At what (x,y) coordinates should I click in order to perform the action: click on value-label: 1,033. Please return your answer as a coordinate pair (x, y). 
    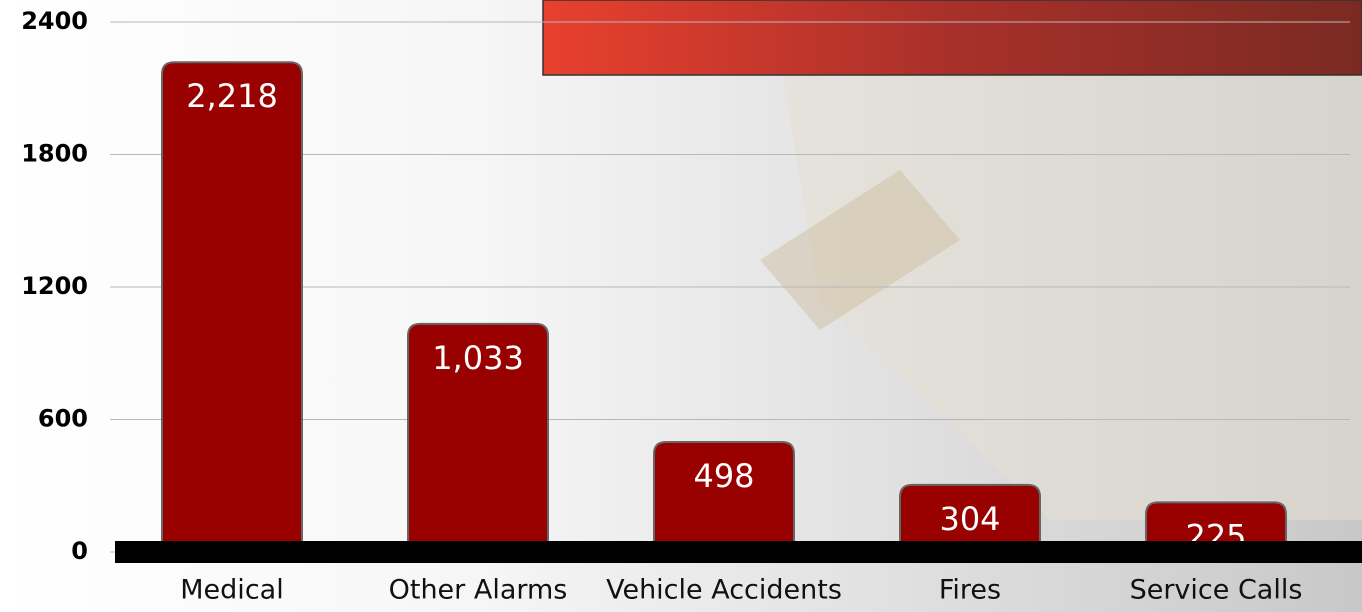
    Looking at the image, I should click on (478, 358).